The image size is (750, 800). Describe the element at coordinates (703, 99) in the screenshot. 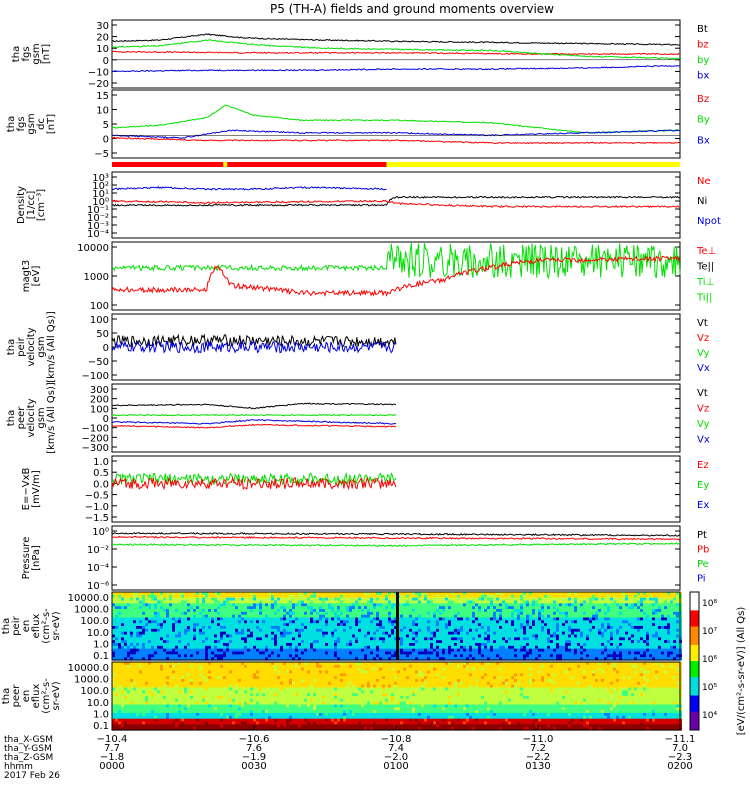

I see `legend-bz: Bz` at that location.